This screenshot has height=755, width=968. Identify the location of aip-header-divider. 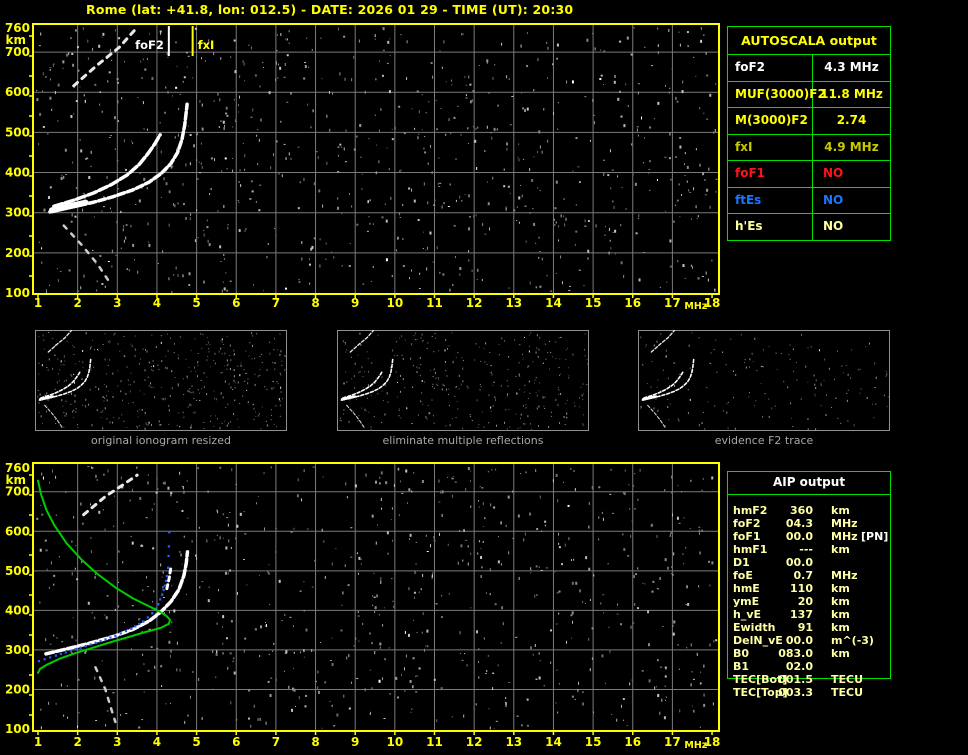
(809, 494).